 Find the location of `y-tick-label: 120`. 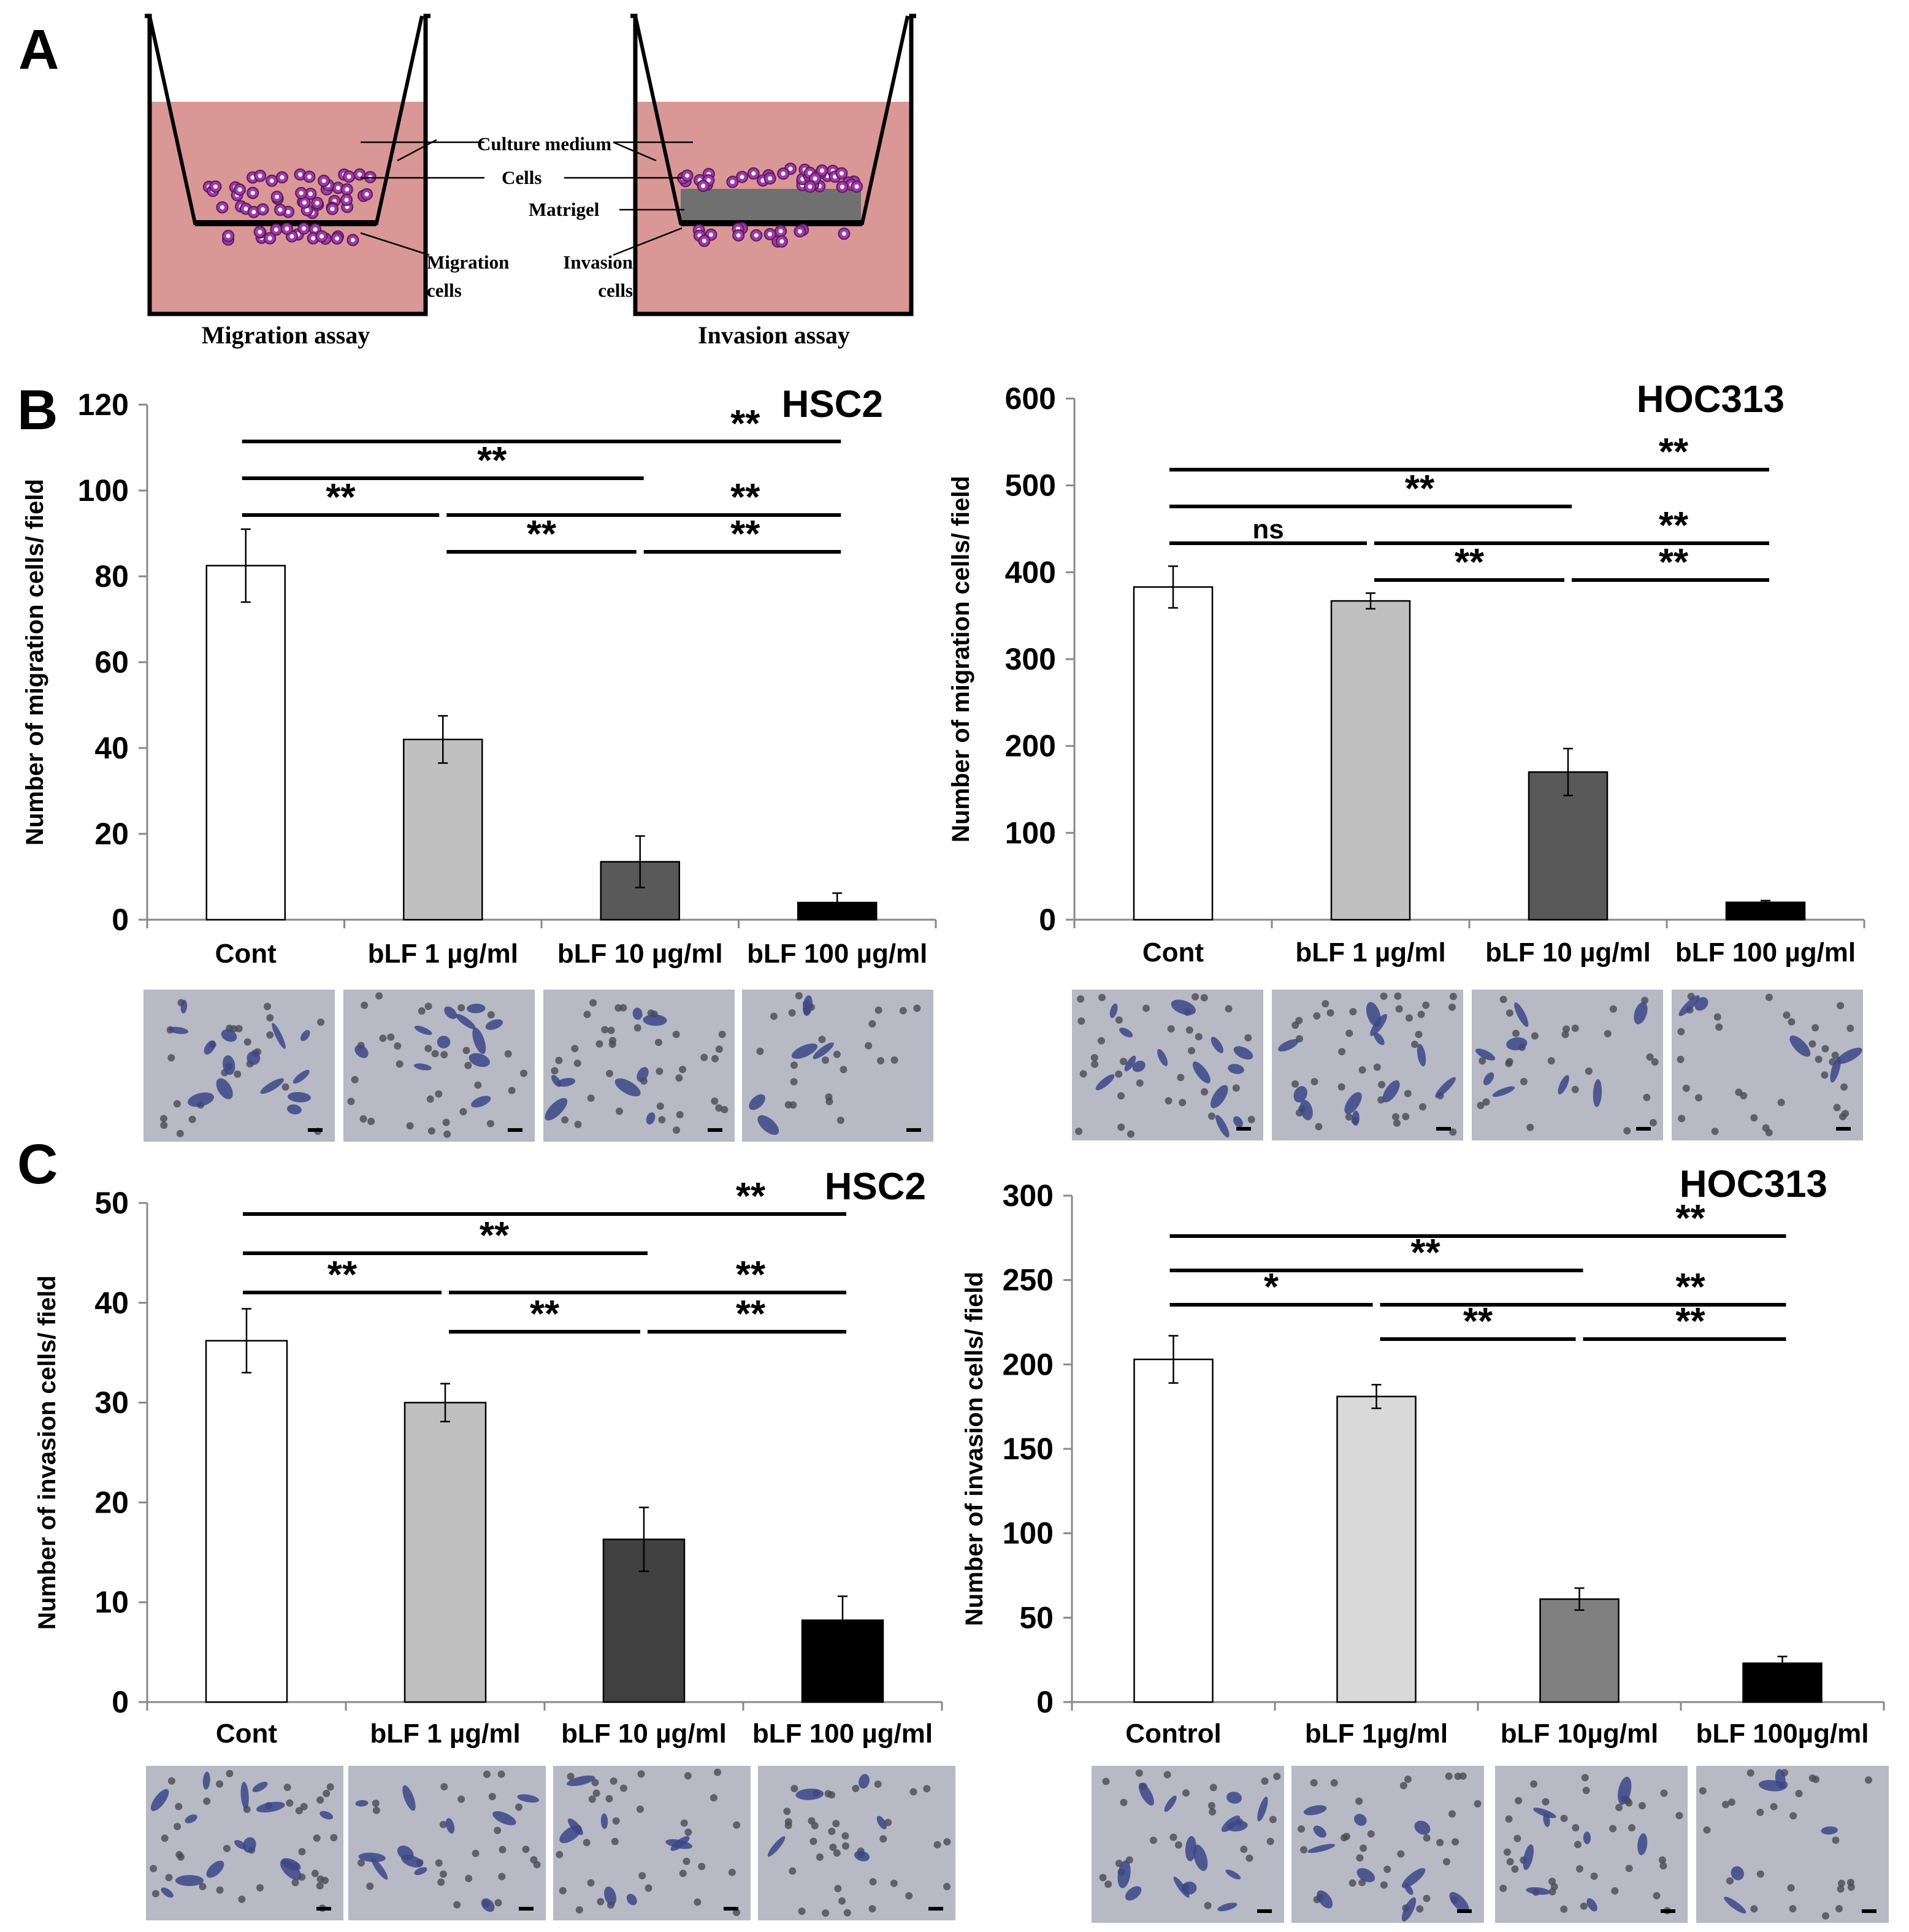

y-tick-label: 120 is located at coordinates (103, 405).